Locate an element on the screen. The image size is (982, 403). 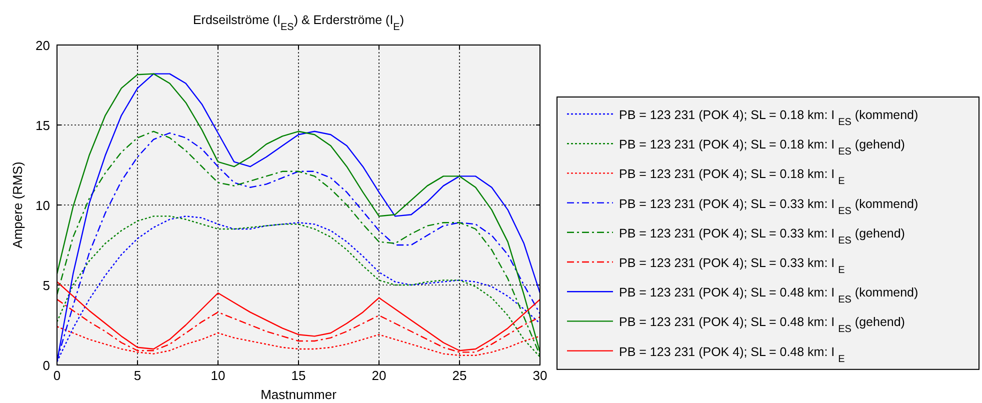
x-axis-title: Mastnummer is located at coordinates (299, 394).